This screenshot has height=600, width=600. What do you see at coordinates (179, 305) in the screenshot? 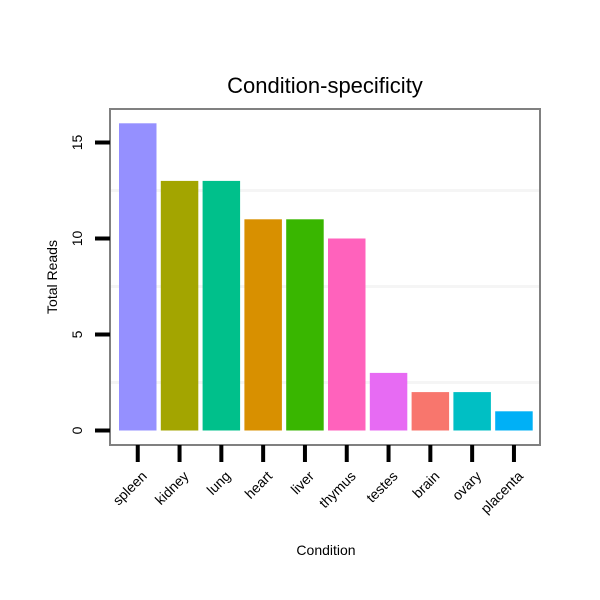
I see `bar-kidney` at bounding box center [179, 305].